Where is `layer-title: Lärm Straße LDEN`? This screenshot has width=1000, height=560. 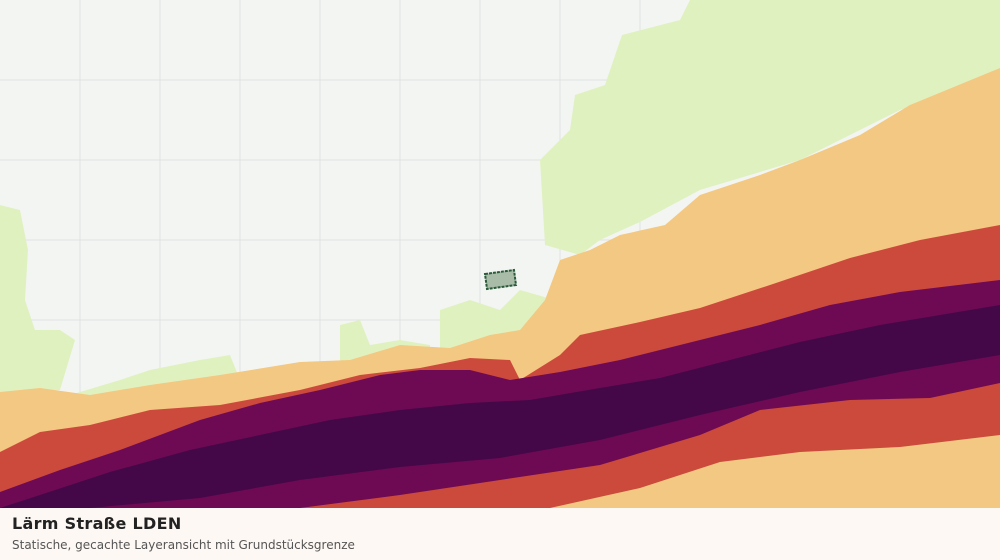
layer-title: Lärm Straße LDEN is located at coordinates (97, 523).